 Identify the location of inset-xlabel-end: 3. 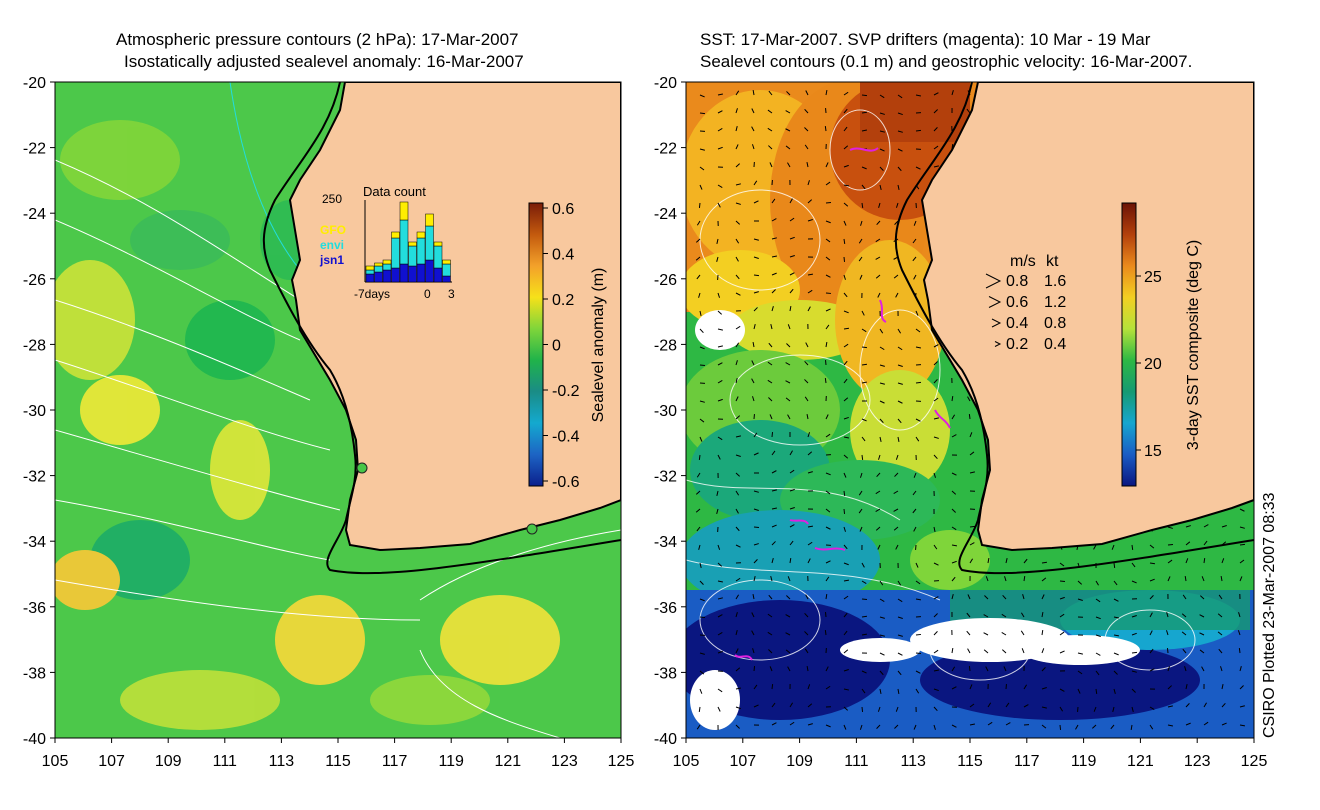
(451, 294).